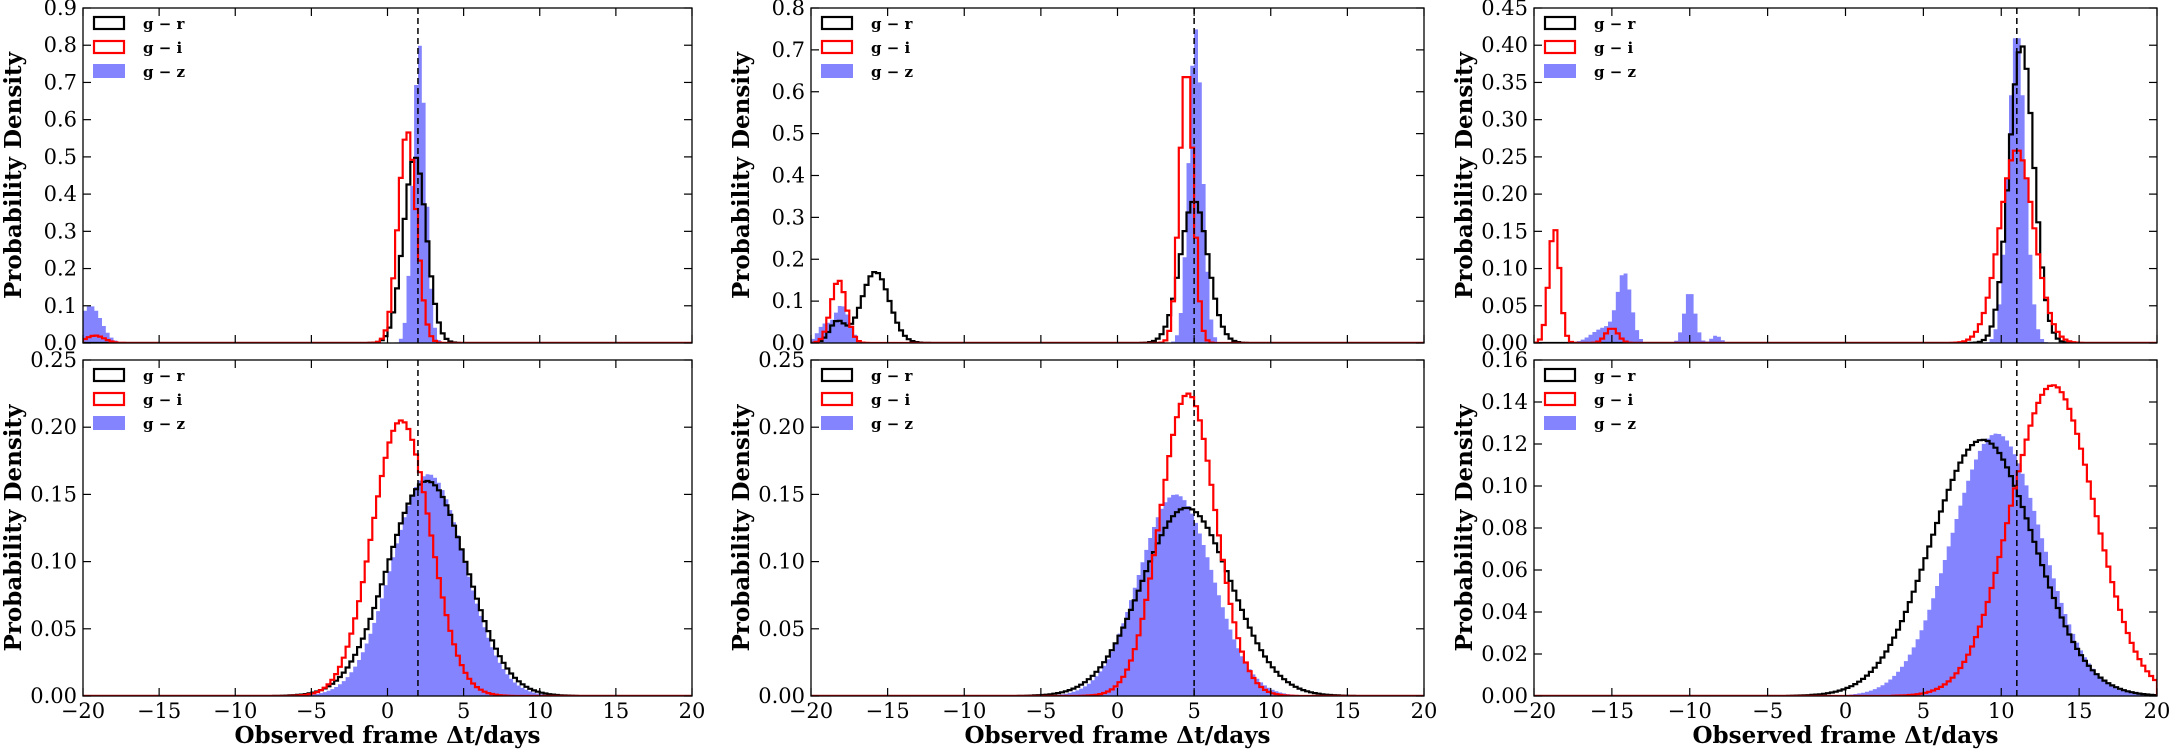 The width and height of the screenshot is (2170, 751). What do you see at coordinates (1504, 194) in the screenshot?
I see `y-tick-label: 0.20` at bounding box center [1504, 194].